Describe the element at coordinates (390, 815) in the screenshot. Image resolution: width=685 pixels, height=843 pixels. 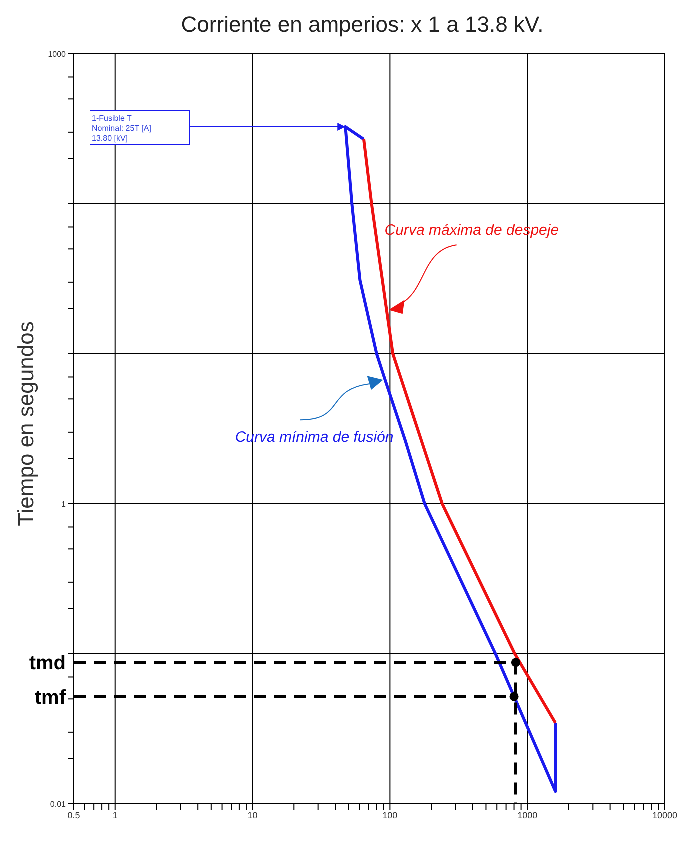
I see `x-tick-label: 100` at that location.